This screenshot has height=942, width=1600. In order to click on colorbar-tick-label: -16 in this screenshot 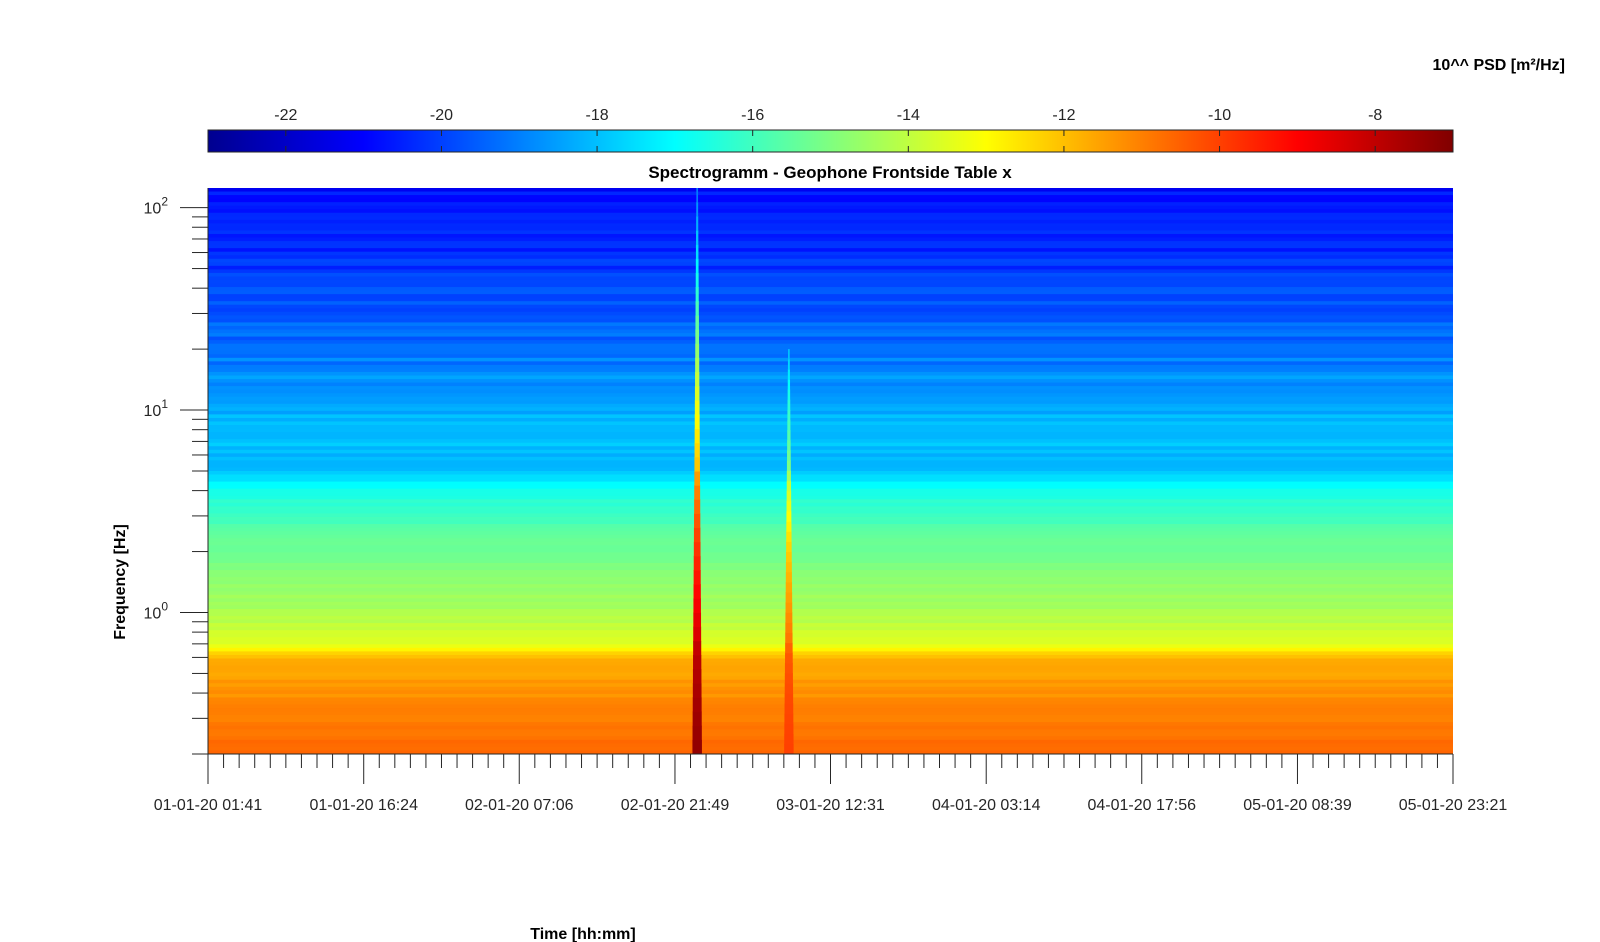, I will do `click(752, 115)`.